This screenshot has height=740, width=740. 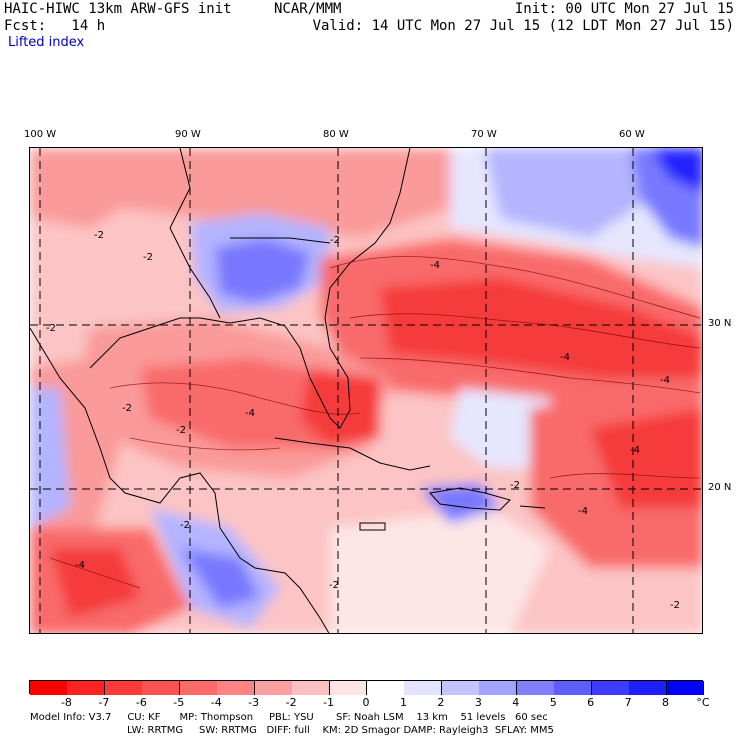 What do you see at coordinates (216, 702) in the screenshot?
I see `colorbar-tick-label: -4` at bounding box center [216, 702].